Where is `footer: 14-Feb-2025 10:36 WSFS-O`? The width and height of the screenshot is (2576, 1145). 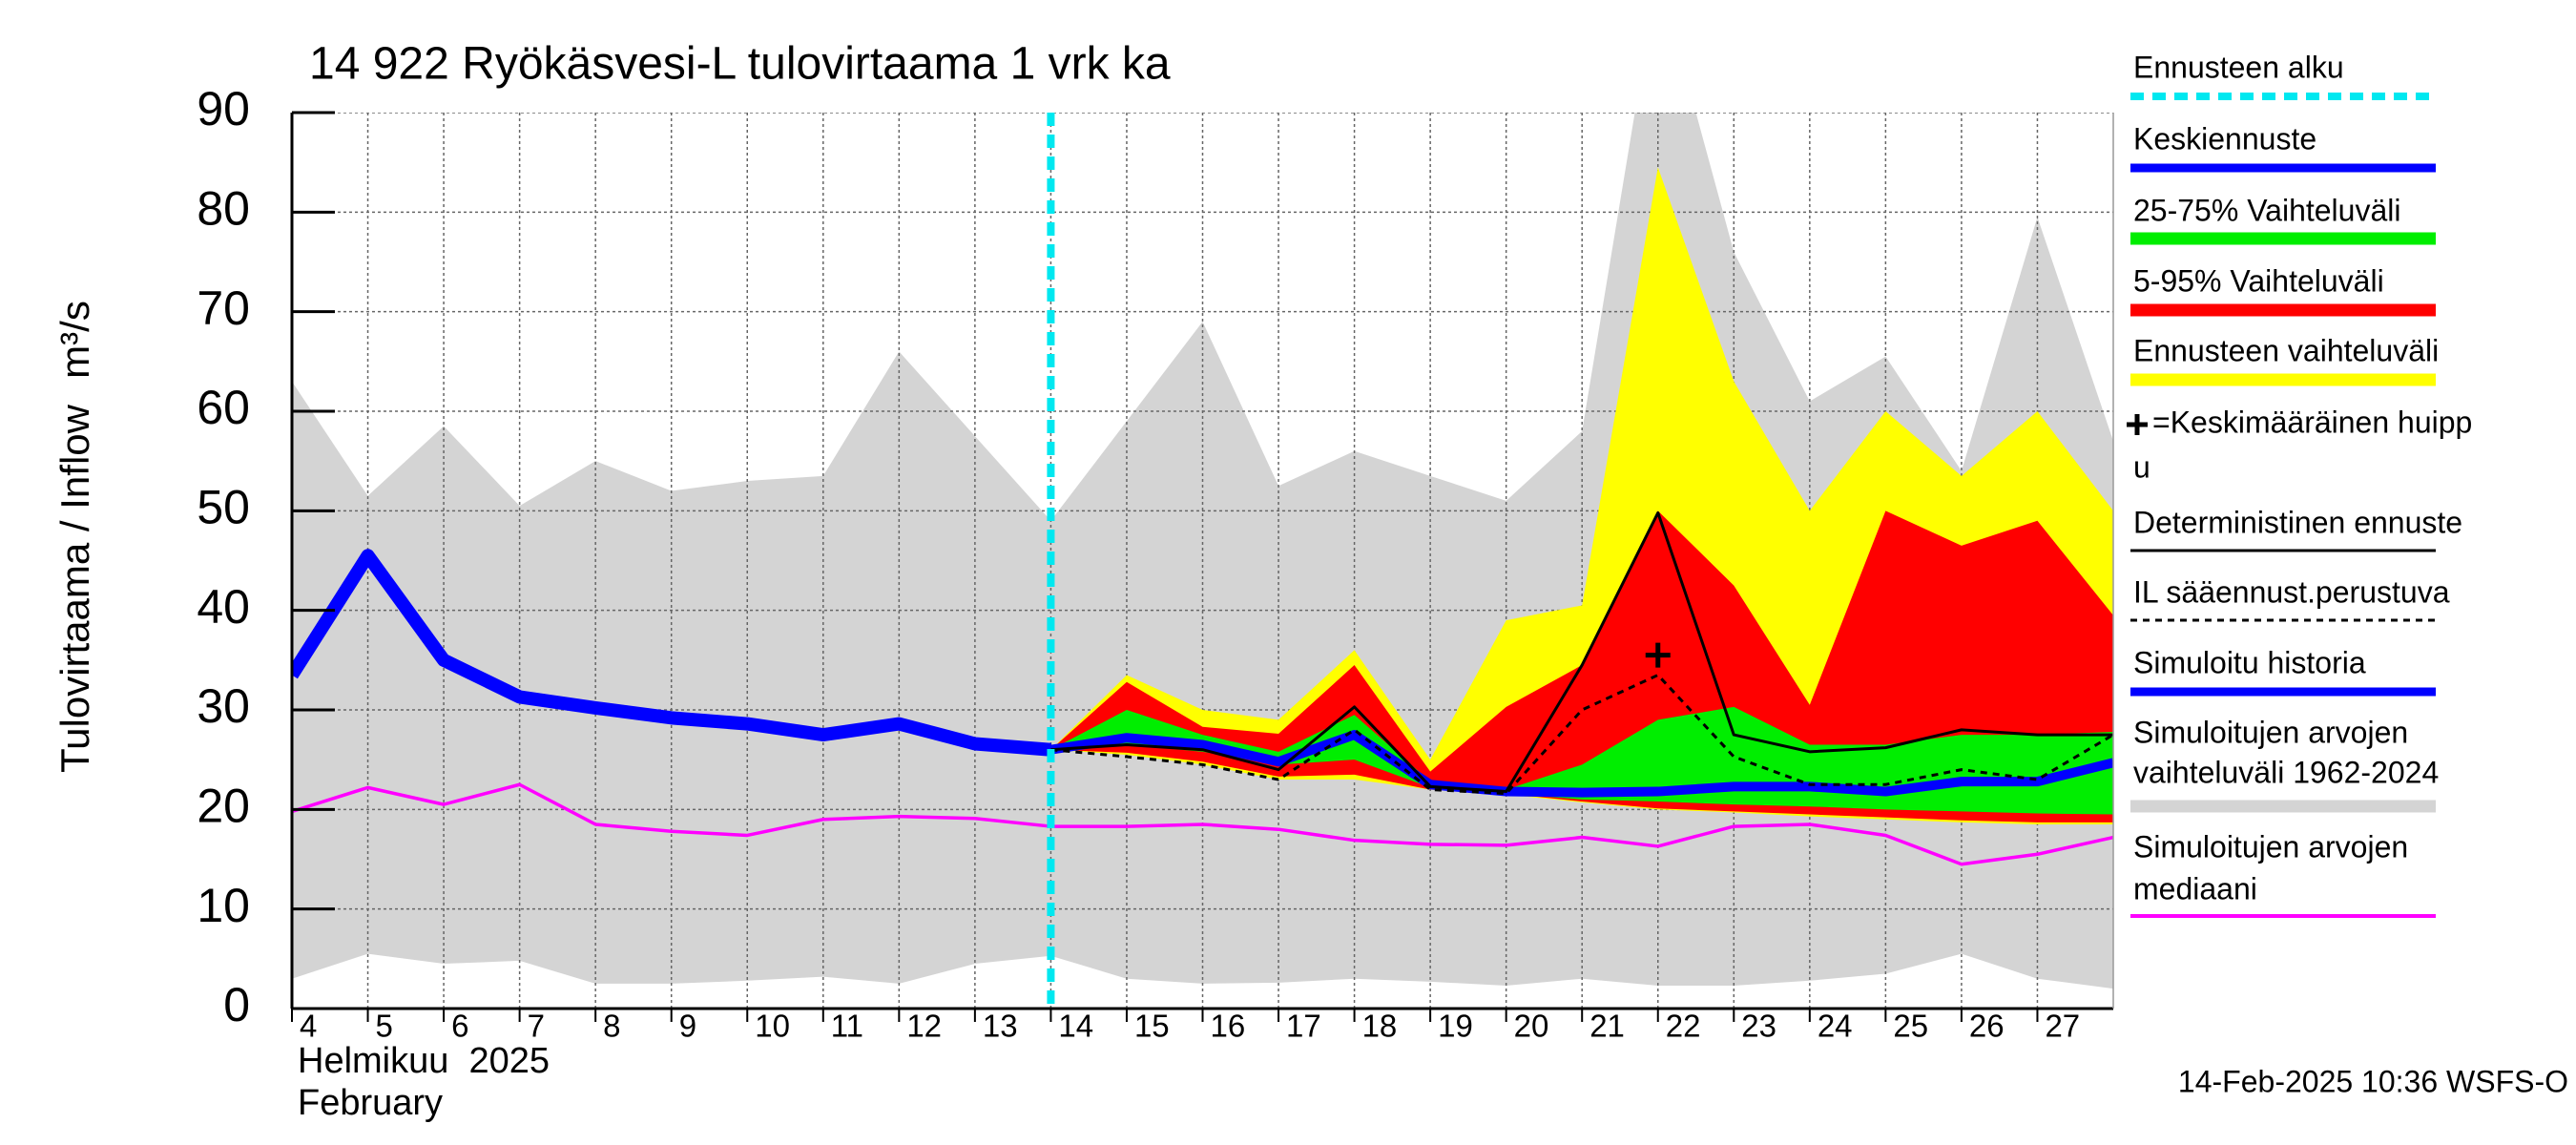
footer: 14-Feb-2025 10:36 WSFS-O is located at coordinates (2373, 1081).